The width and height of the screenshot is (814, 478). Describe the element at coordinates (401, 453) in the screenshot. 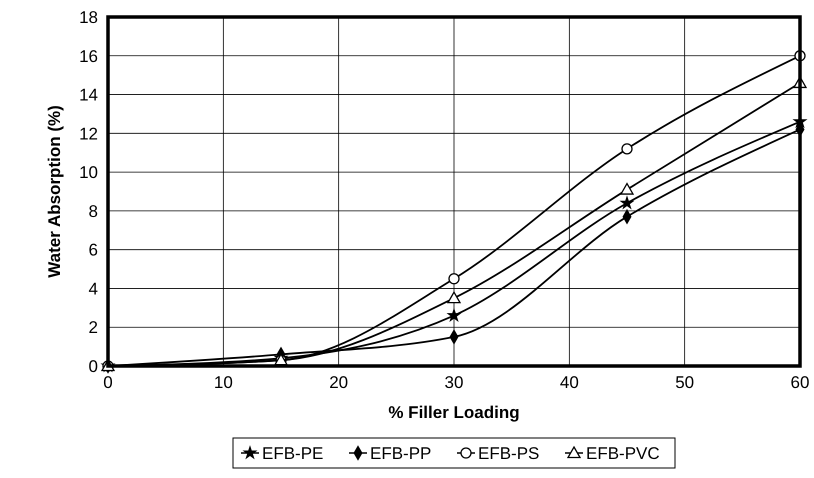

I see `legend-label: EFB-PP` at that location.